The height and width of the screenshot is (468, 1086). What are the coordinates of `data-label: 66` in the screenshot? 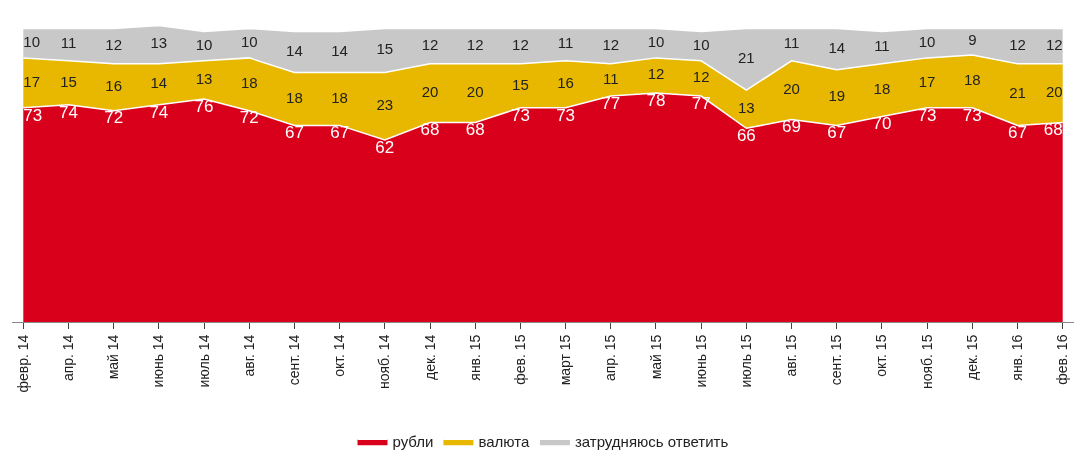 It's located at (746, 136).